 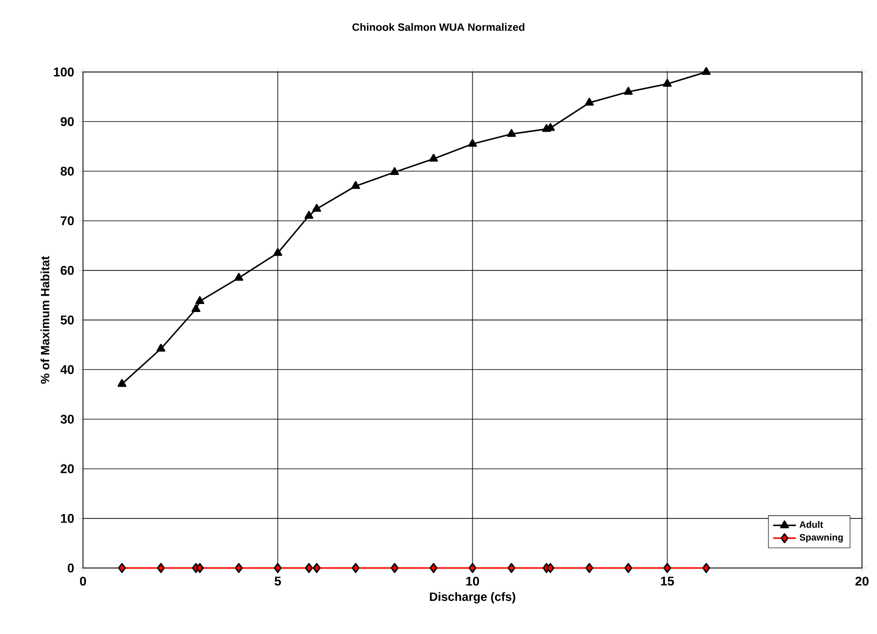 I want to click on x-tick-label: 20, so click(x=862, y=581).